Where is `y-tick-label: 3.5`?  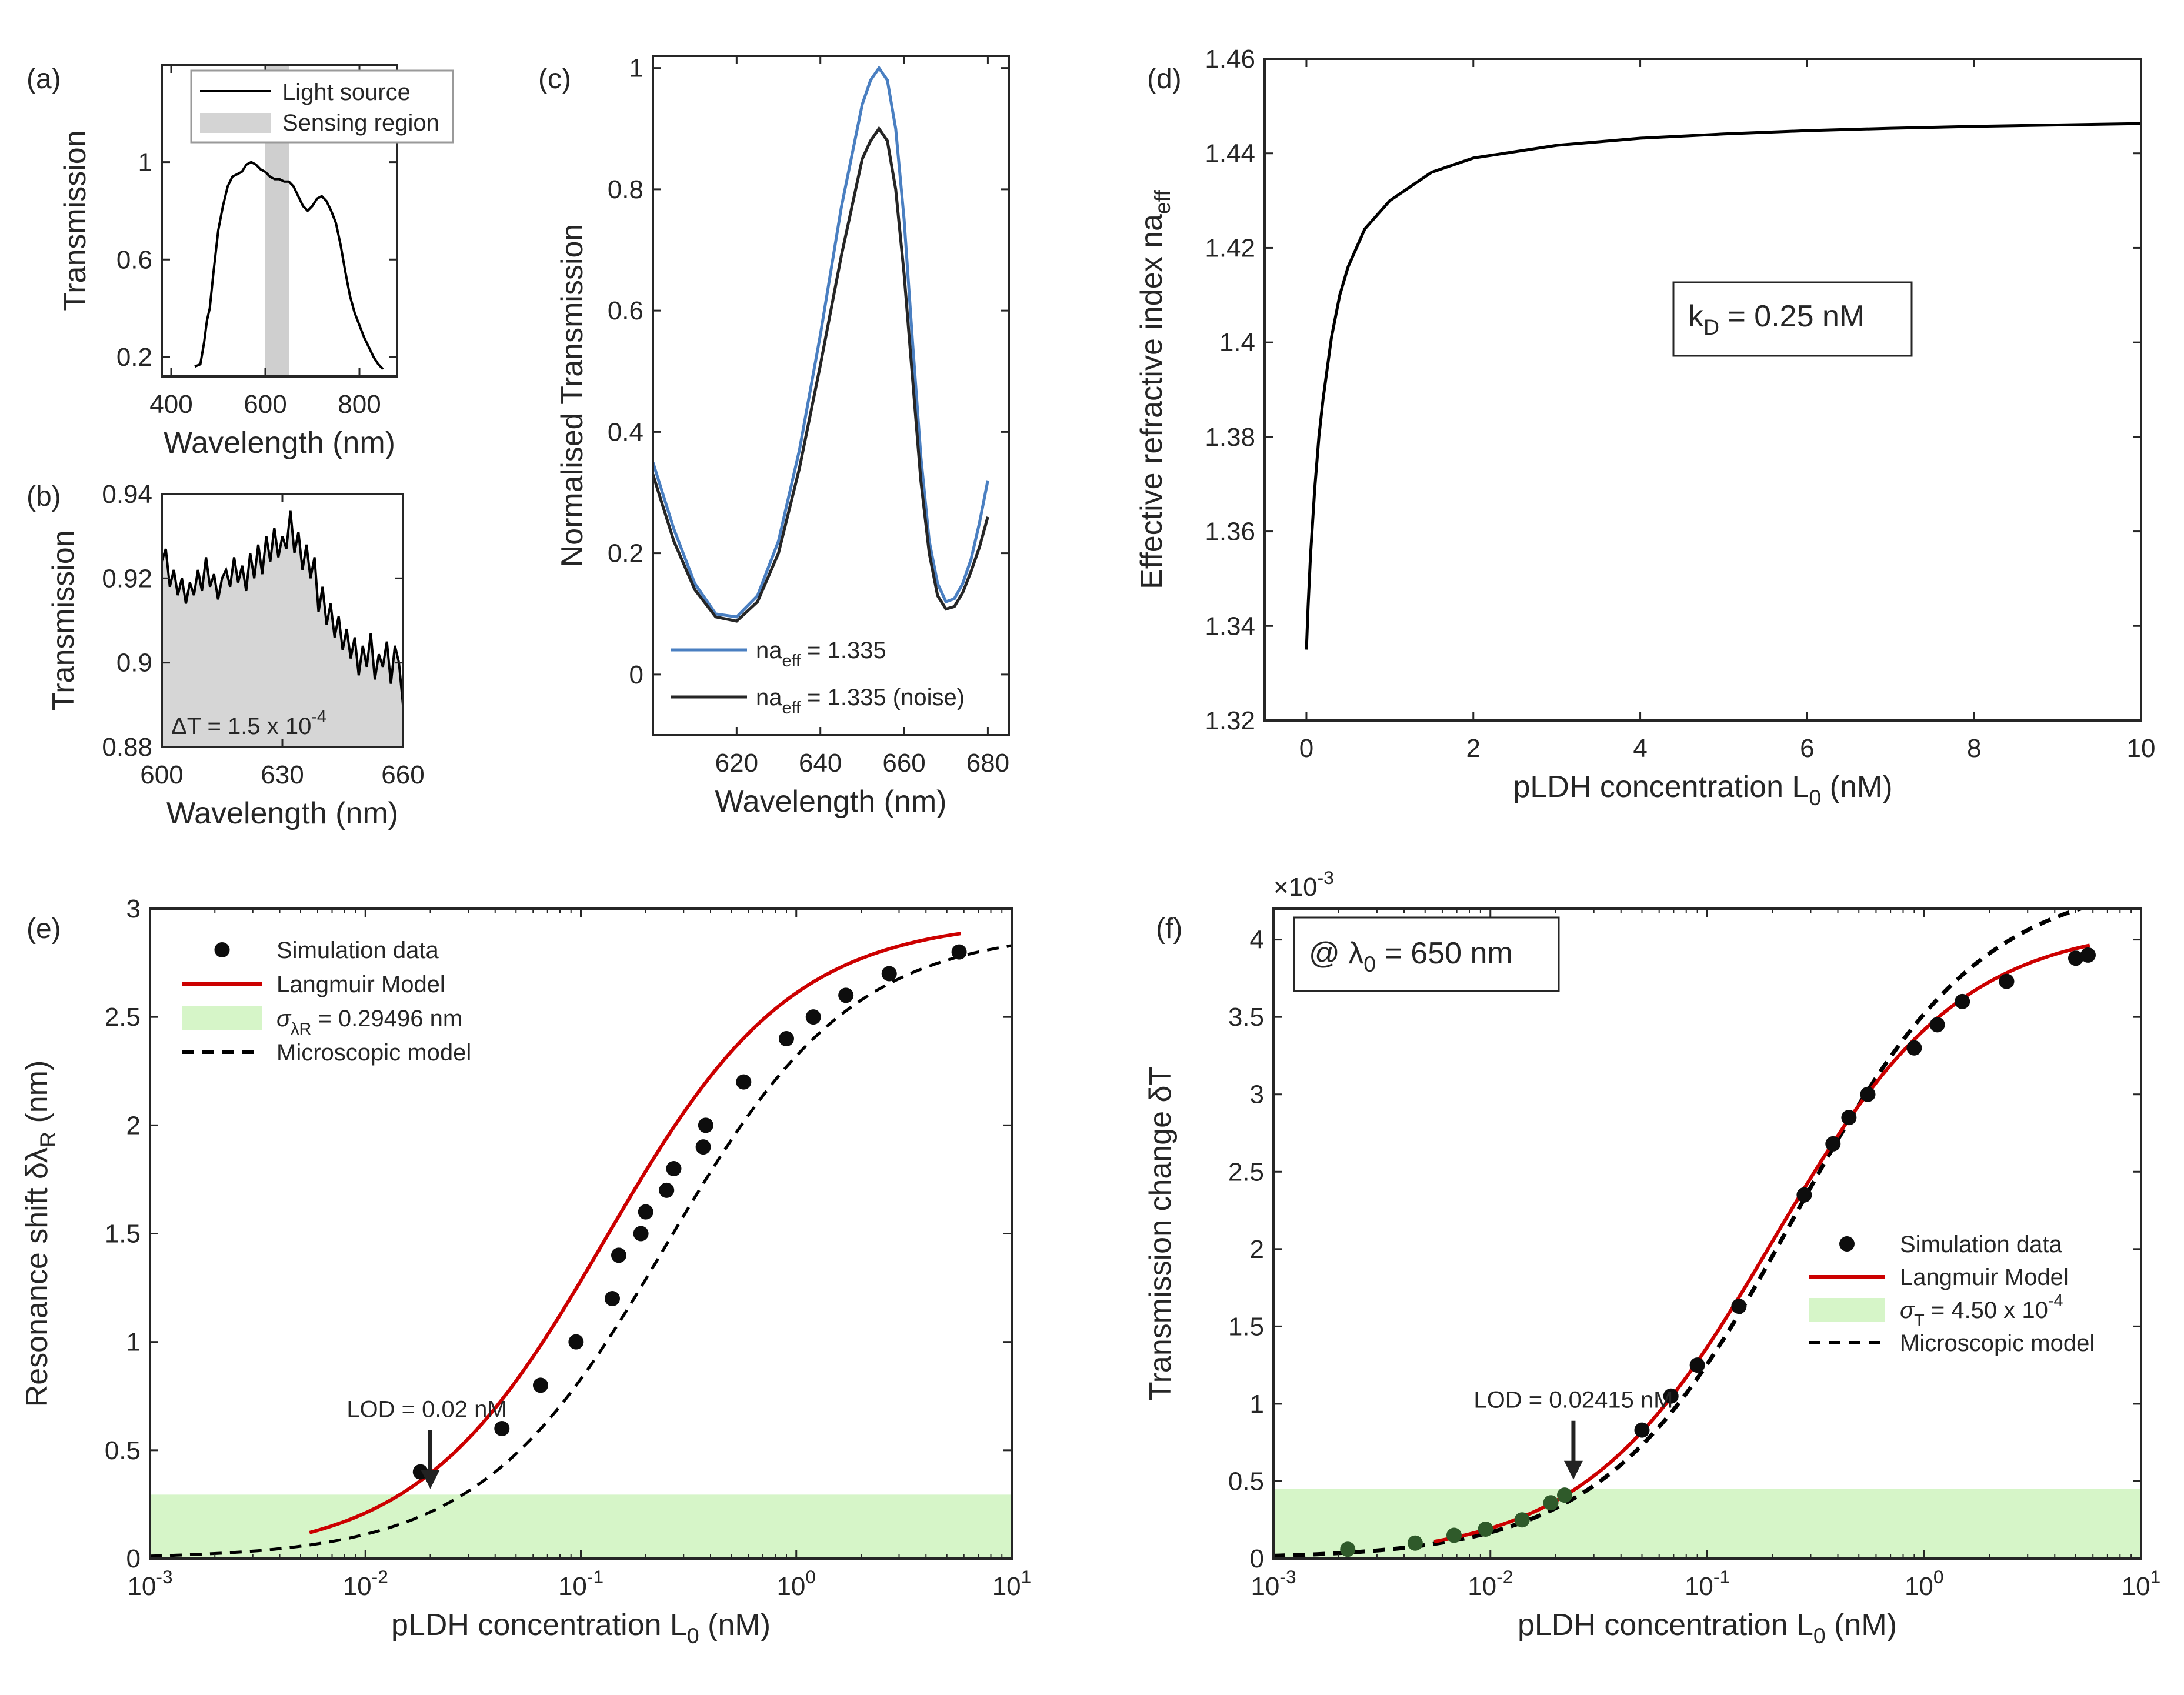
y-tick-label: 3.5 is located at coordinates (1246, 1017).